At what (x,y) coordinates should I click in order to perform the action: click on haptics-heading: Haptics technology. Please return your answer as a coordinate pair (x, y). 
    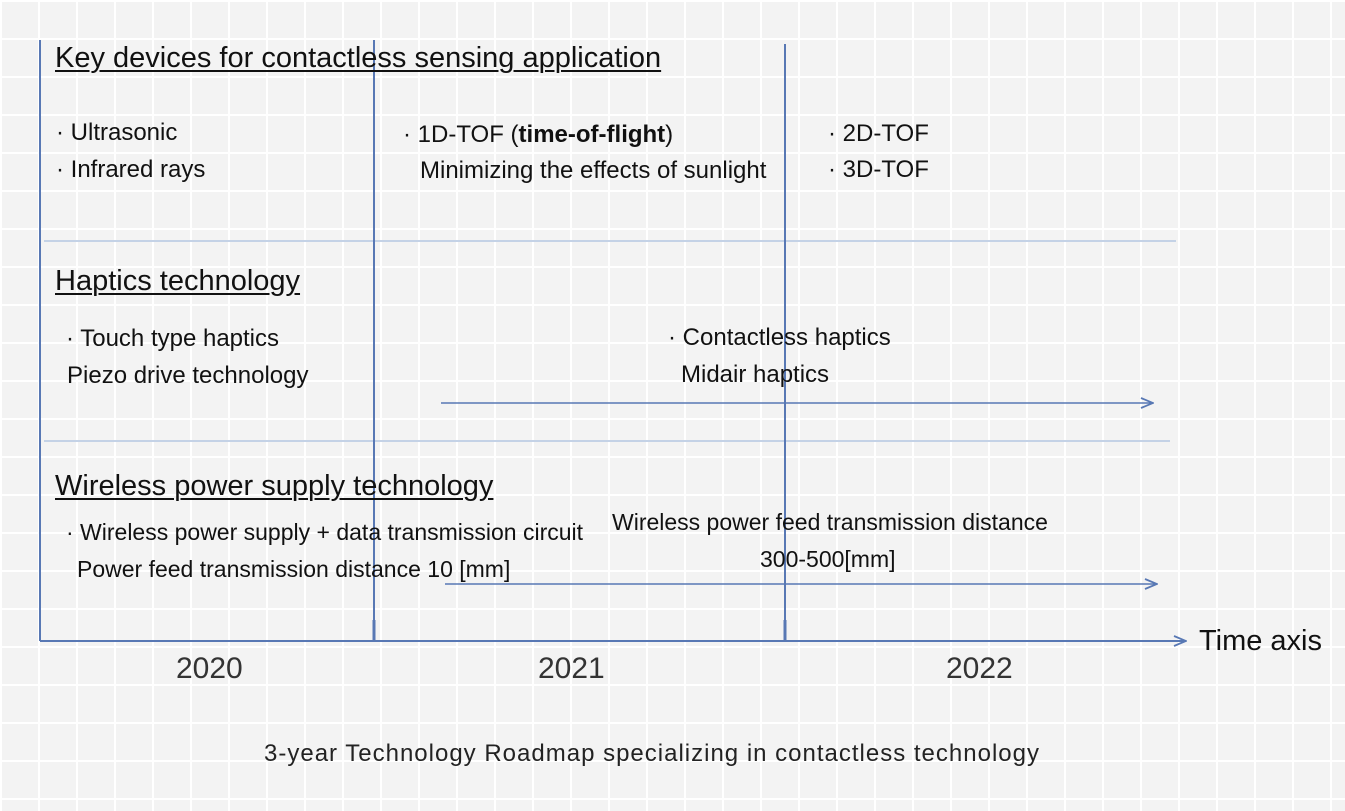
    Looking at the image, I should click on (178, 281).